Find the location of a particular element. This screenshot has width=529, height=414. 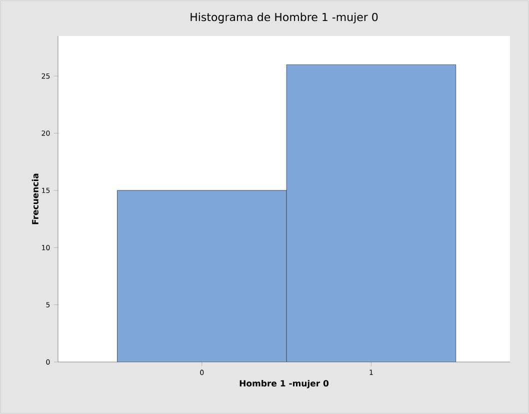

chart-title: Histograma de Hombre 1 -mujer 0 is located at coordinates (284, 18).